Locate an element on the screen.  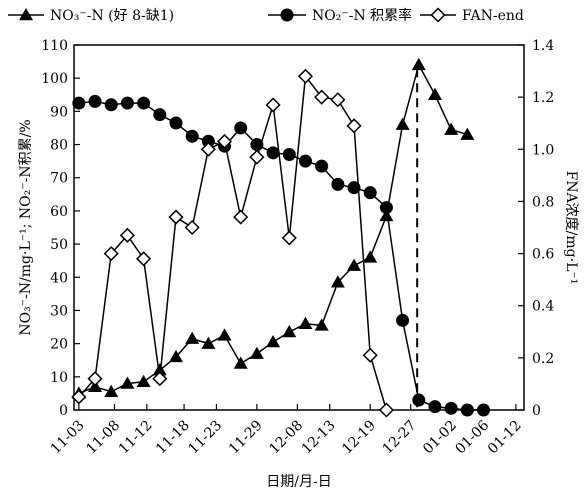
y-left-tick-label: 70 is located at coordinates (59, 179).